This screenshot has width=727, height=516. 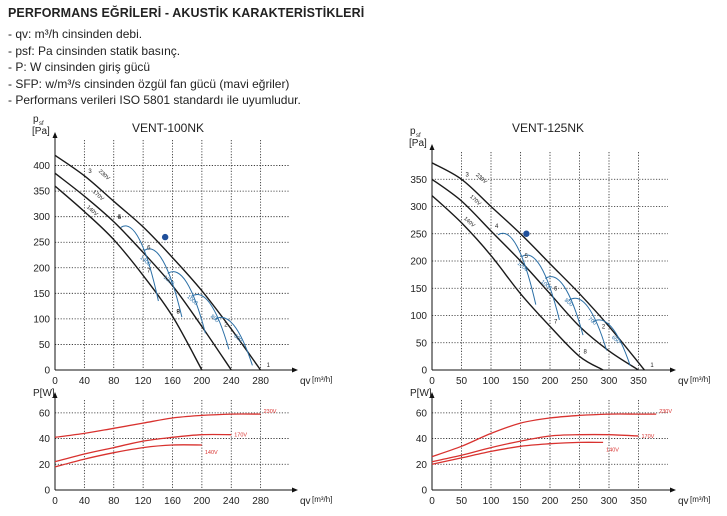 I want to click on c2-sfp-label: 800, so click(x=568, y=303).